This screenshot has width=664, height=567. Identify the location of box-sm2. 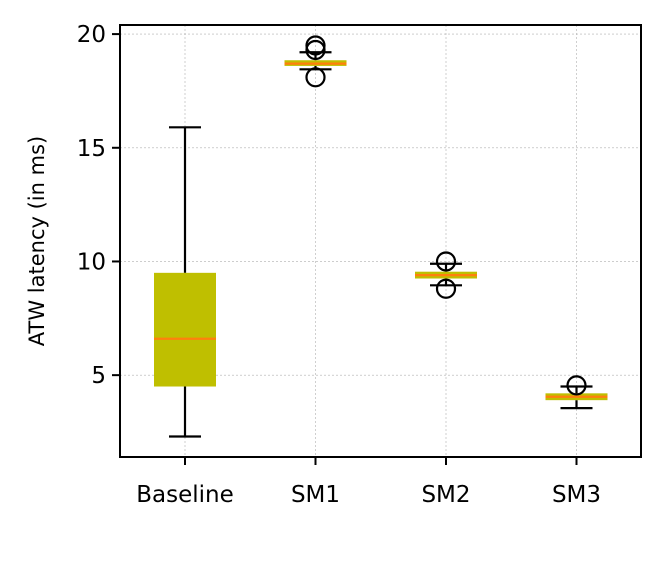
(446, 275).